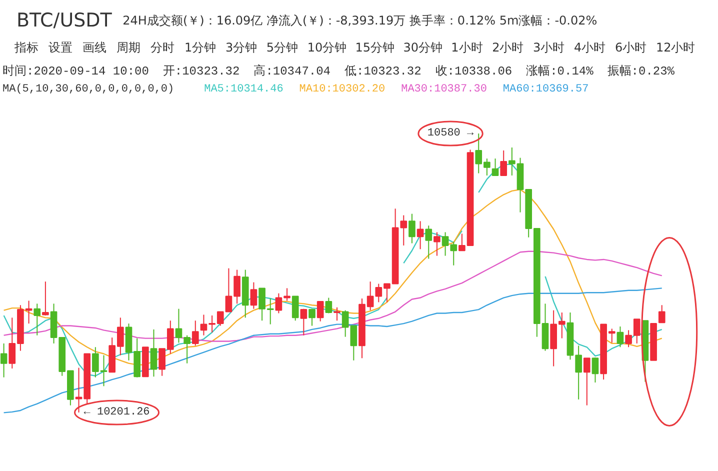  Describe the element at coordinates (676, 47) in the screenshot. I see `text: 12小时` at that location.